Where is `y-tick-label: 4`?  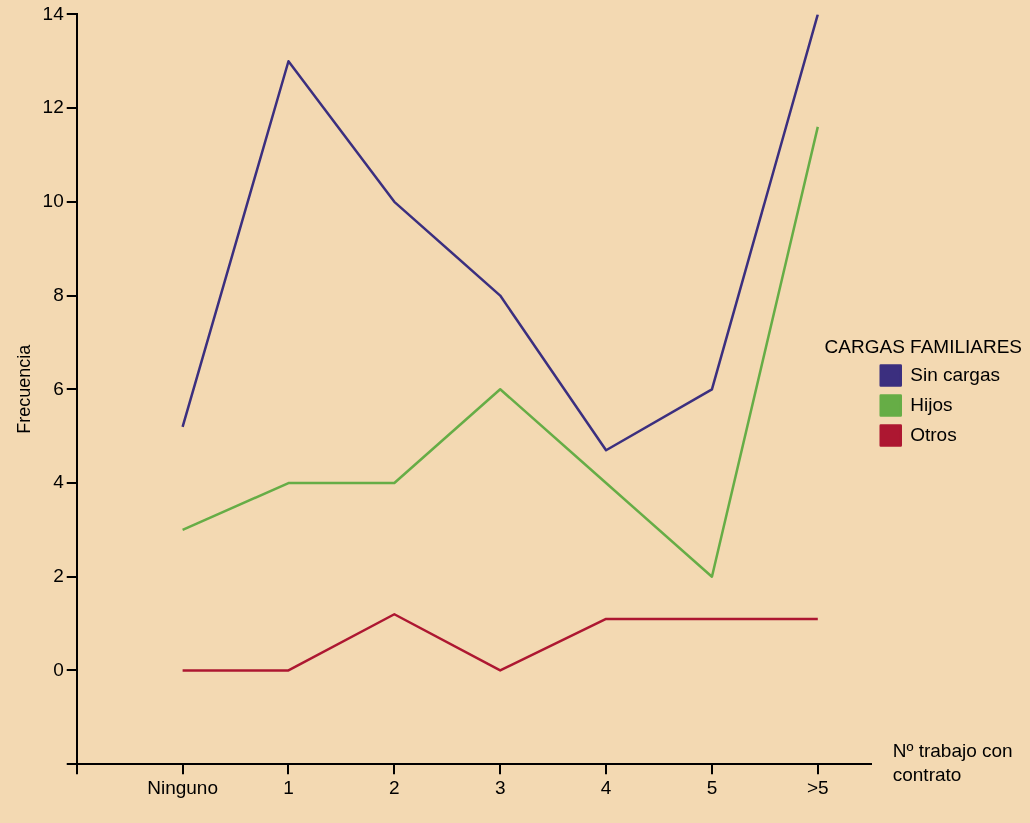
y-tick-label: 4 is located at coordinates (59, 482).